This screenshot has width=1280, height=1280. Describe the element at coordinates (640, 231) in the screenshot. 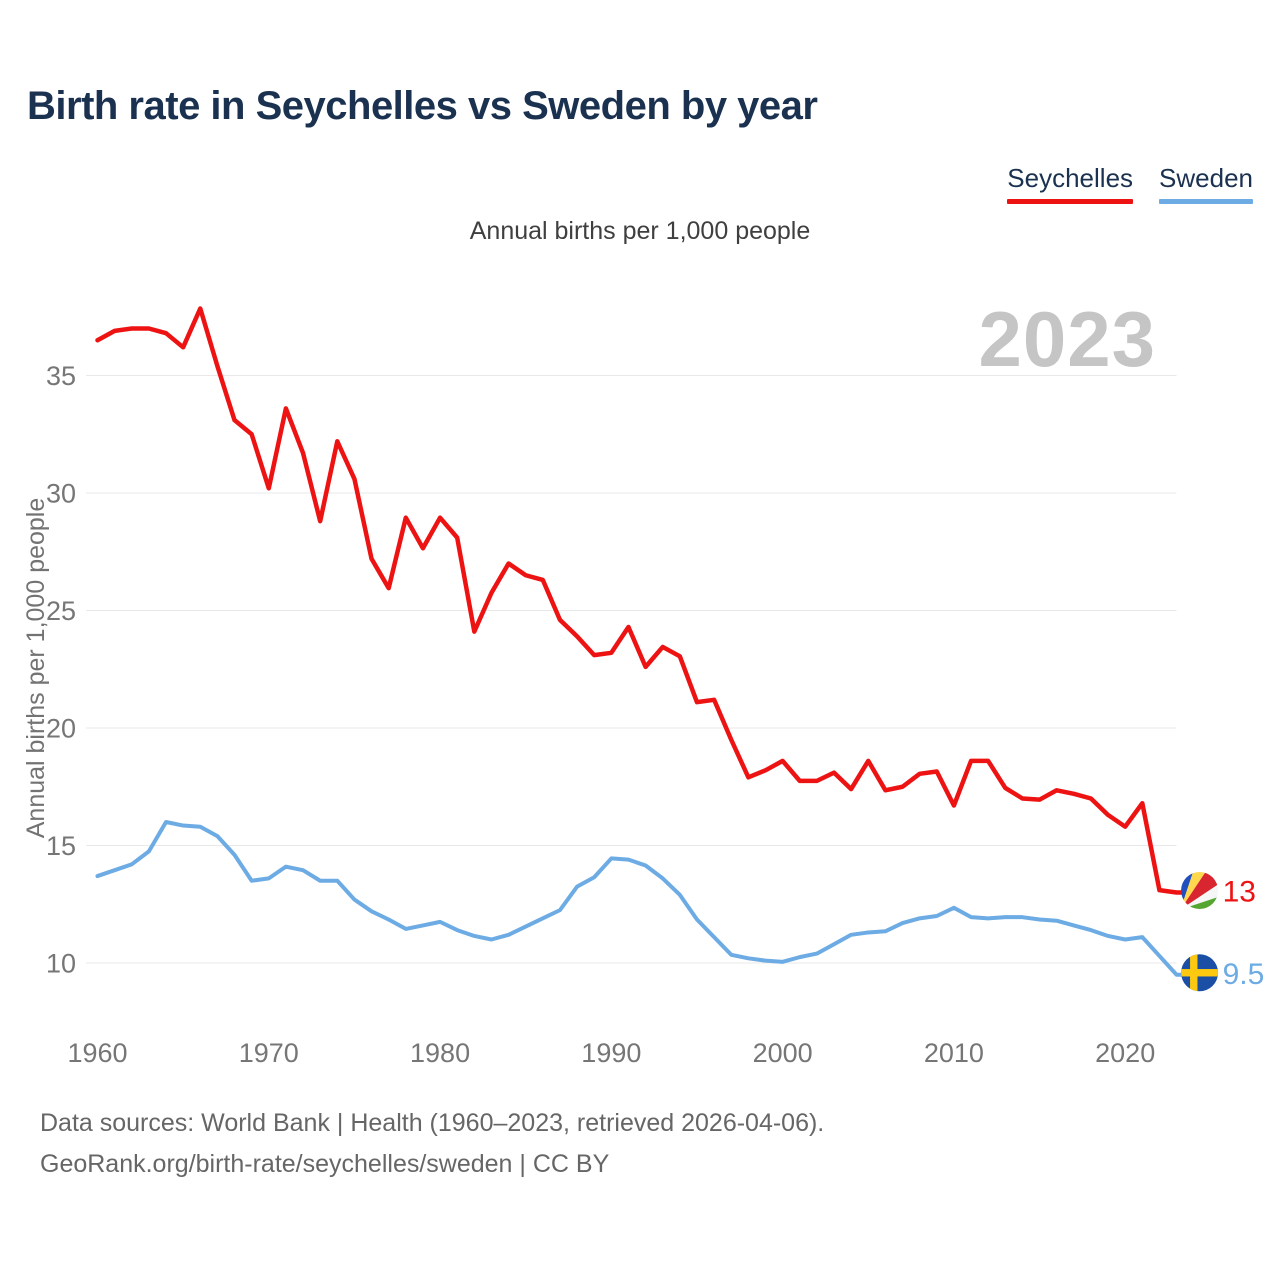

I see `chart-subtitle: Annual births per 1,000 people` at that location.